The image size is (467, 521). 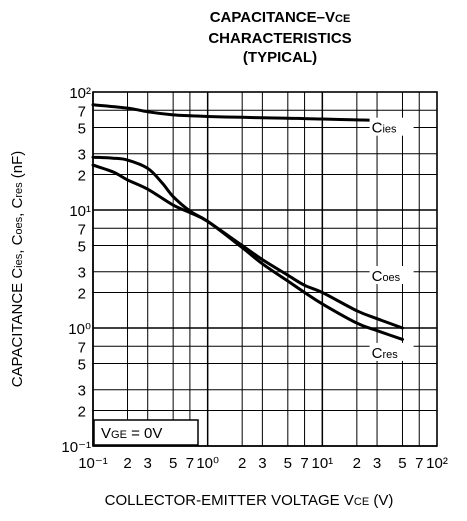 I want to click on curve-label-coes: Coes, so click(x=391, y=275).